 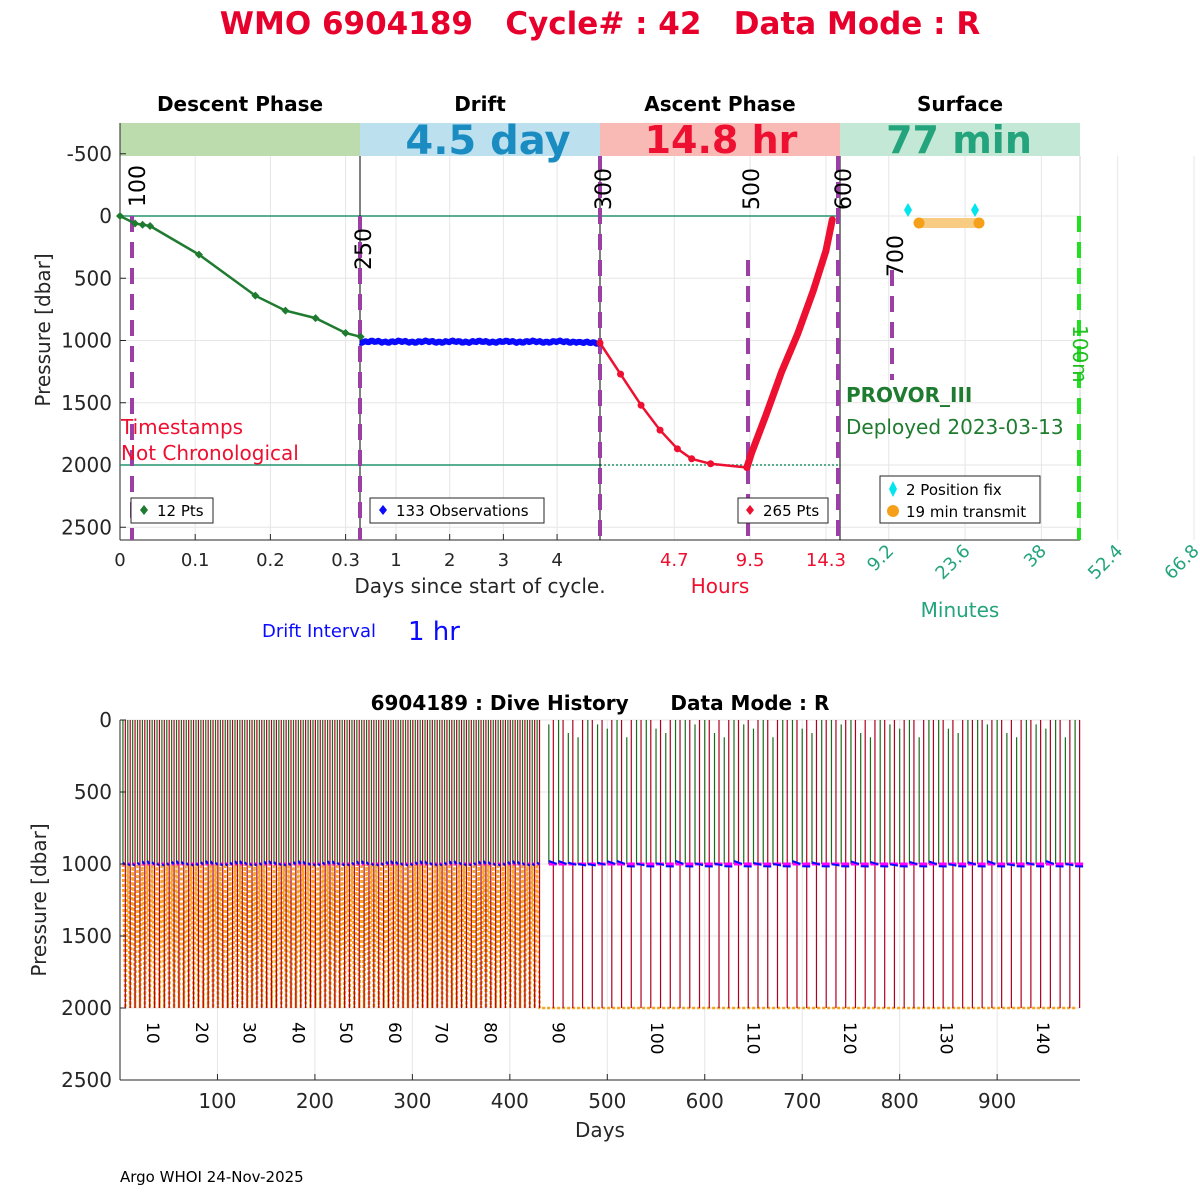 I want to click on drift-x-tick-label: 4, so click(x=556, y=560).